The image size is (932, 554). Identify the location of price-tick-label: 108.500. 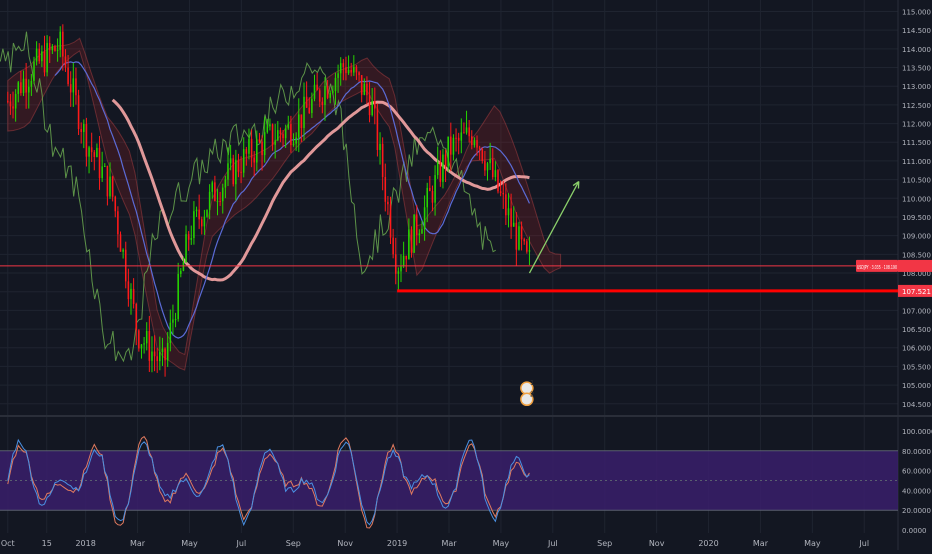
(916, 255).